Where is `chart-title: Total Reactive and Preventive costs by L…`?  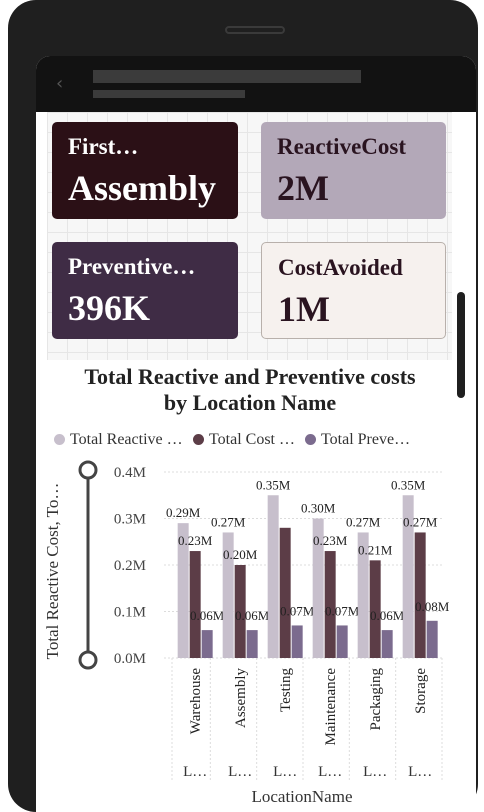 chart-title: Total Reactive and Preventive costs by L… is located at coordinates (250, 390).